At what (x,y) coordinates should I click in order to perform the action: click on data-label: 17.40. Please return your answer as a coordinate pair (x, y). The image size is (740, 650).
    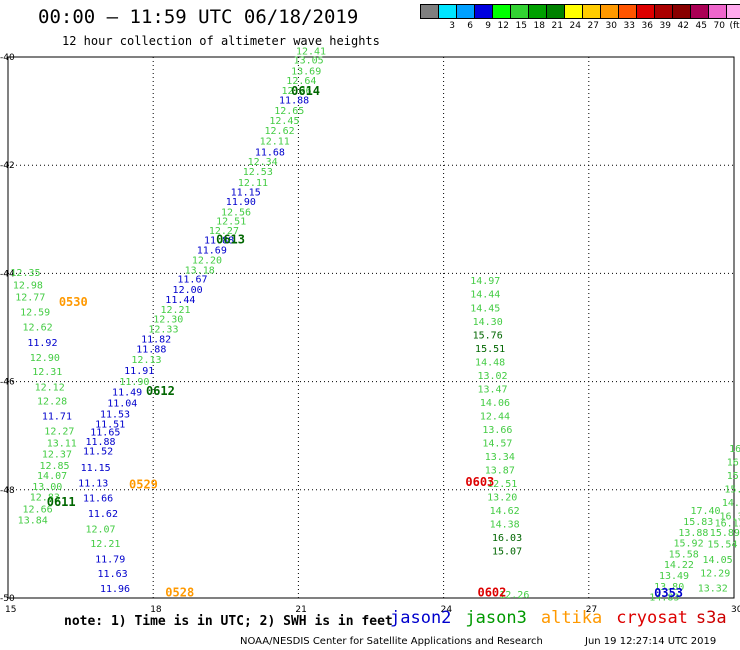
    Looking at the image, I should click on (705, 511).